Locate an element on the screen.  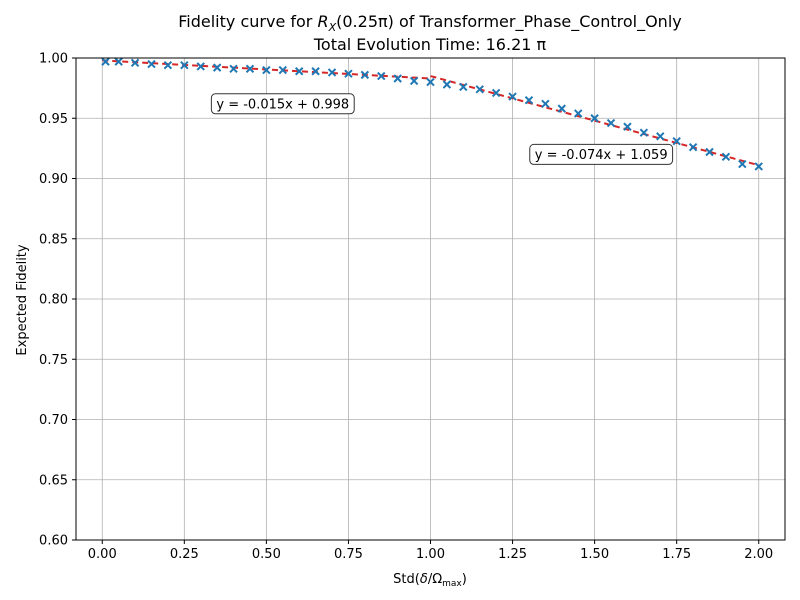
fit-annotations: y = -0.015x + 0.998 y = -0.074x + 1.059 is located at coordinates (442, 129).